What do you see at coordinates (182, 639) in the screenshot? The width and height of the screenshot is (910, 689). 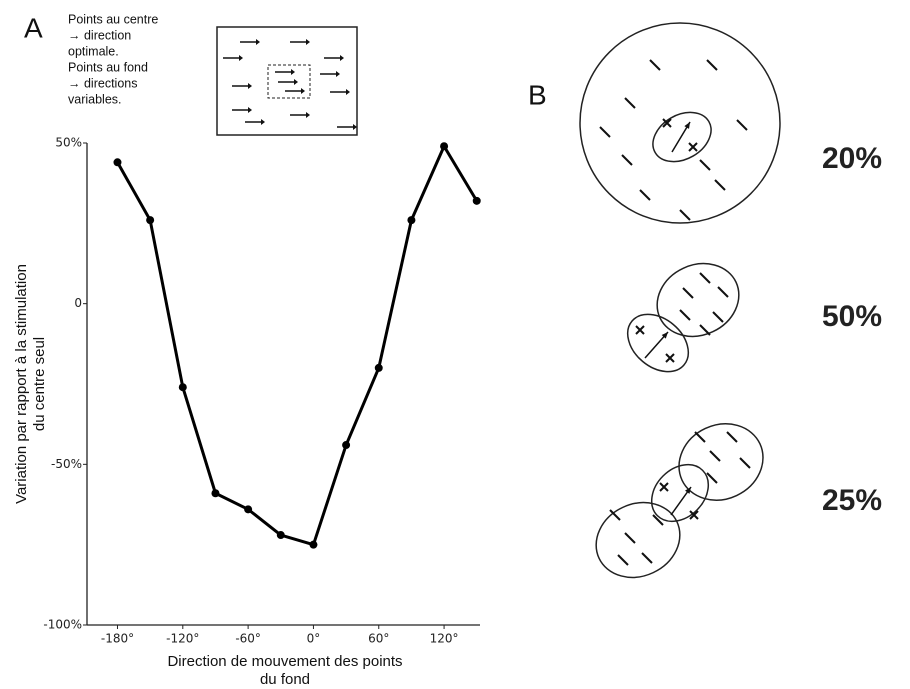 I see `x-tick-label: -120°` at bounding box center [182, 639].